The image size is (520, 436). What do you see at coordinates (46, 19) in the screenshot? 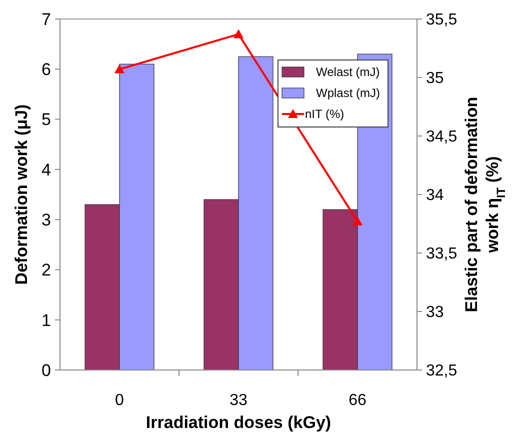
I see `y-tick-label: 7` at bounding box center [46, 19].